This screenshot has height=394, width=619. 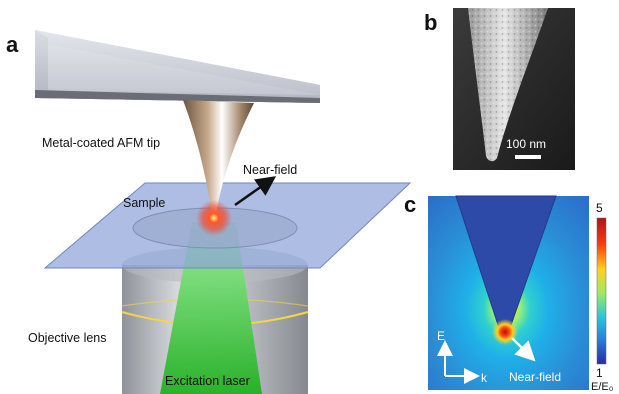 I want to click on scale-bar-label: 100 nm, so click(x=526, y=144).